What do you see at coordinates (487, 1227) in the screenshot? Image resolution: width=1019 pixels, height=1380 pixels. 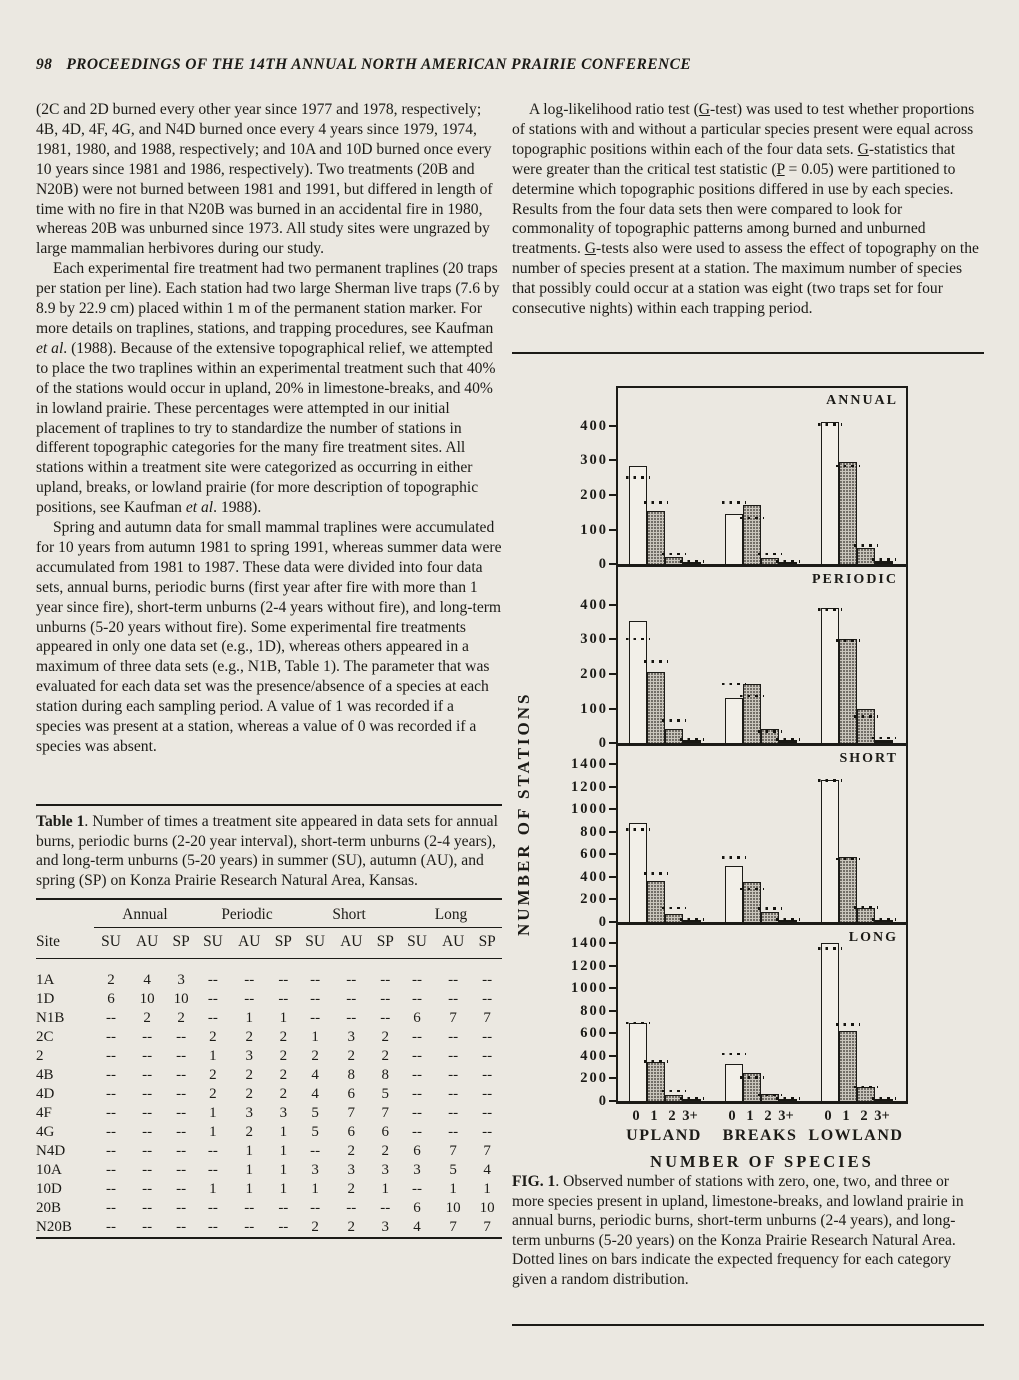 I see `value-cell: 7` at bounding box center [487, 1227].